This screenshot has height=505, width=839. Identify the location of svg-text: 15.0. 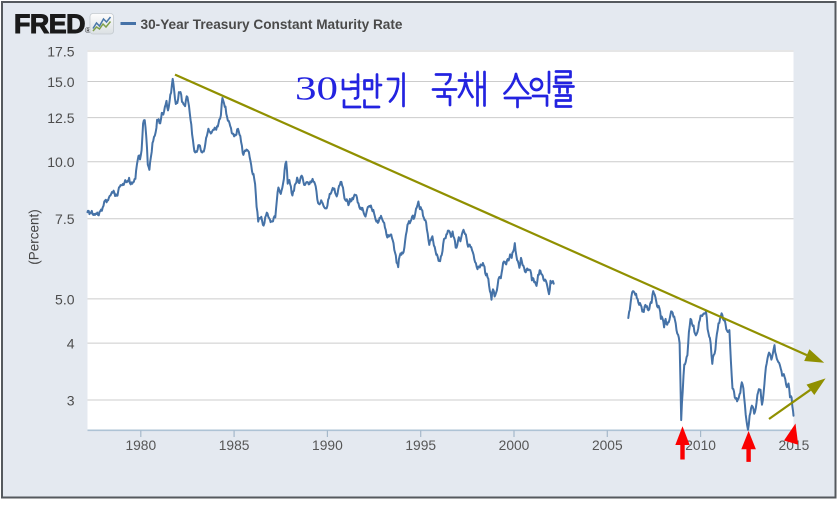
(60, 82).